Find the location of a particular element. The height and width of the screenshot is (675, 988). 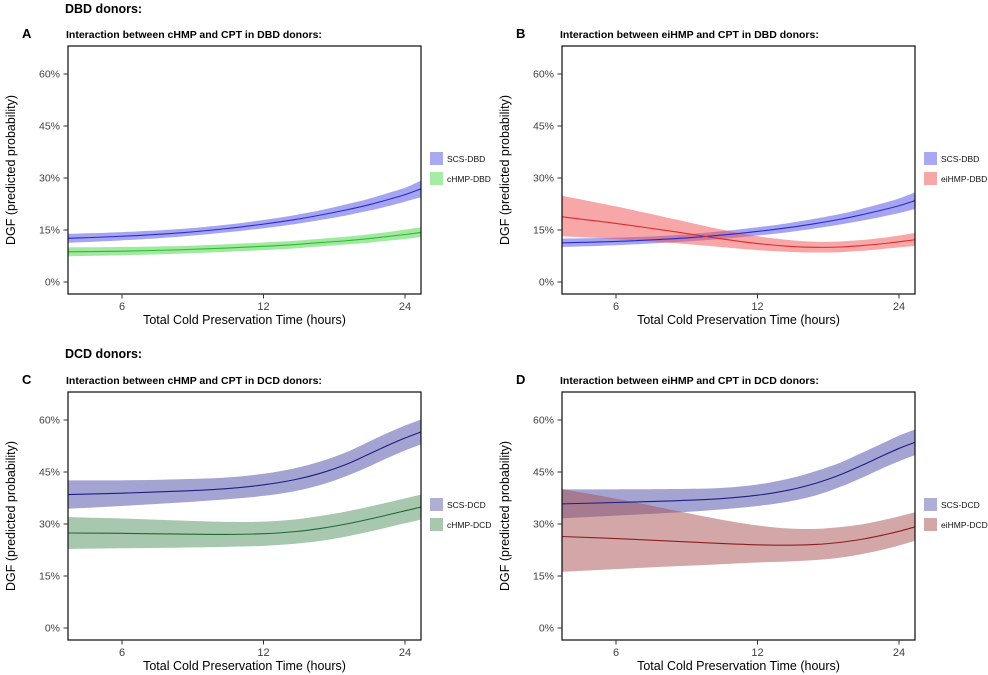

group-header-dbd: DBD donors: is located at coordinates (104, 9).